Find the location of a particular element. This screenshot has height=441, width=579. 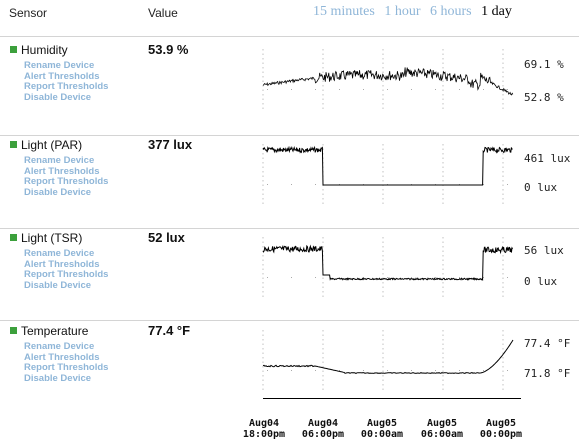

light-tsr-sparkline is located at coordinates (388, 267).